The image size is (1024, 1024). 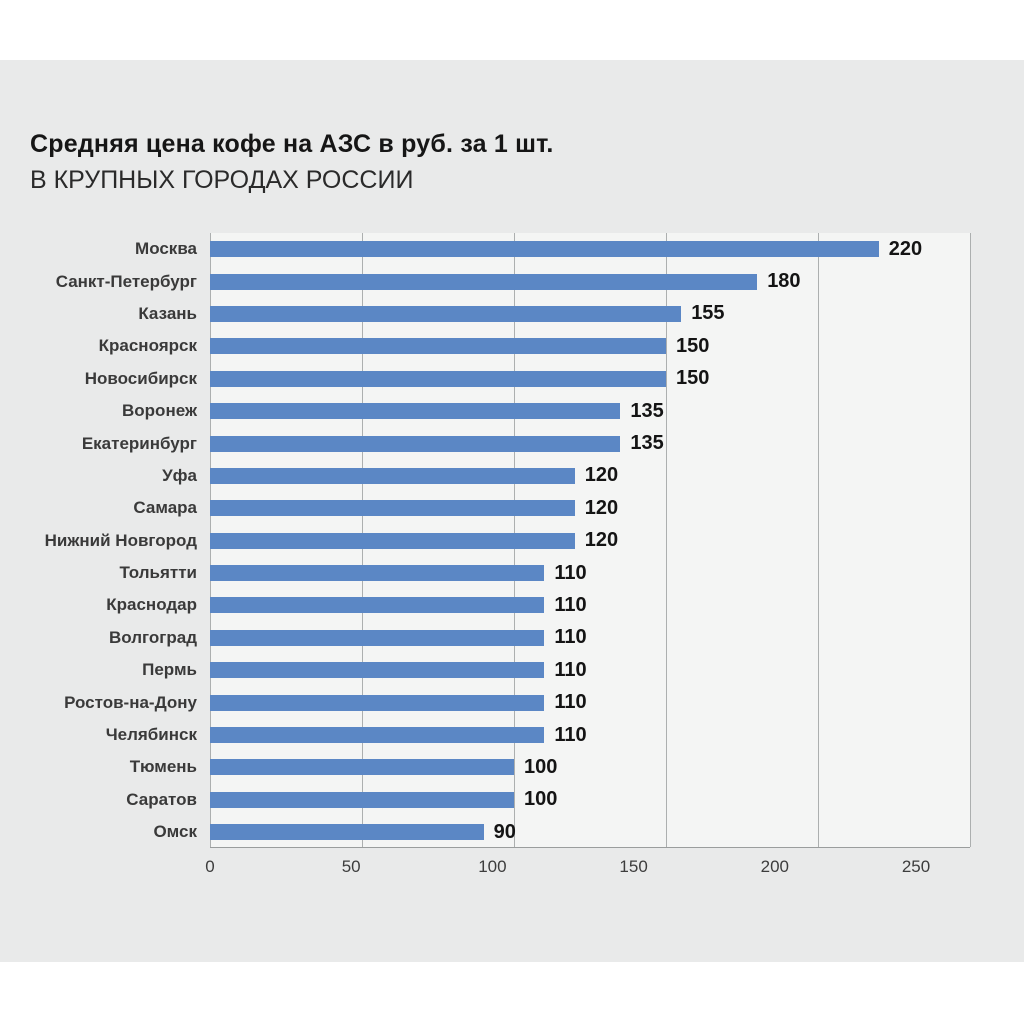 I want to click on bar-row: Новосибирск 150, so click(x=500, y=379).